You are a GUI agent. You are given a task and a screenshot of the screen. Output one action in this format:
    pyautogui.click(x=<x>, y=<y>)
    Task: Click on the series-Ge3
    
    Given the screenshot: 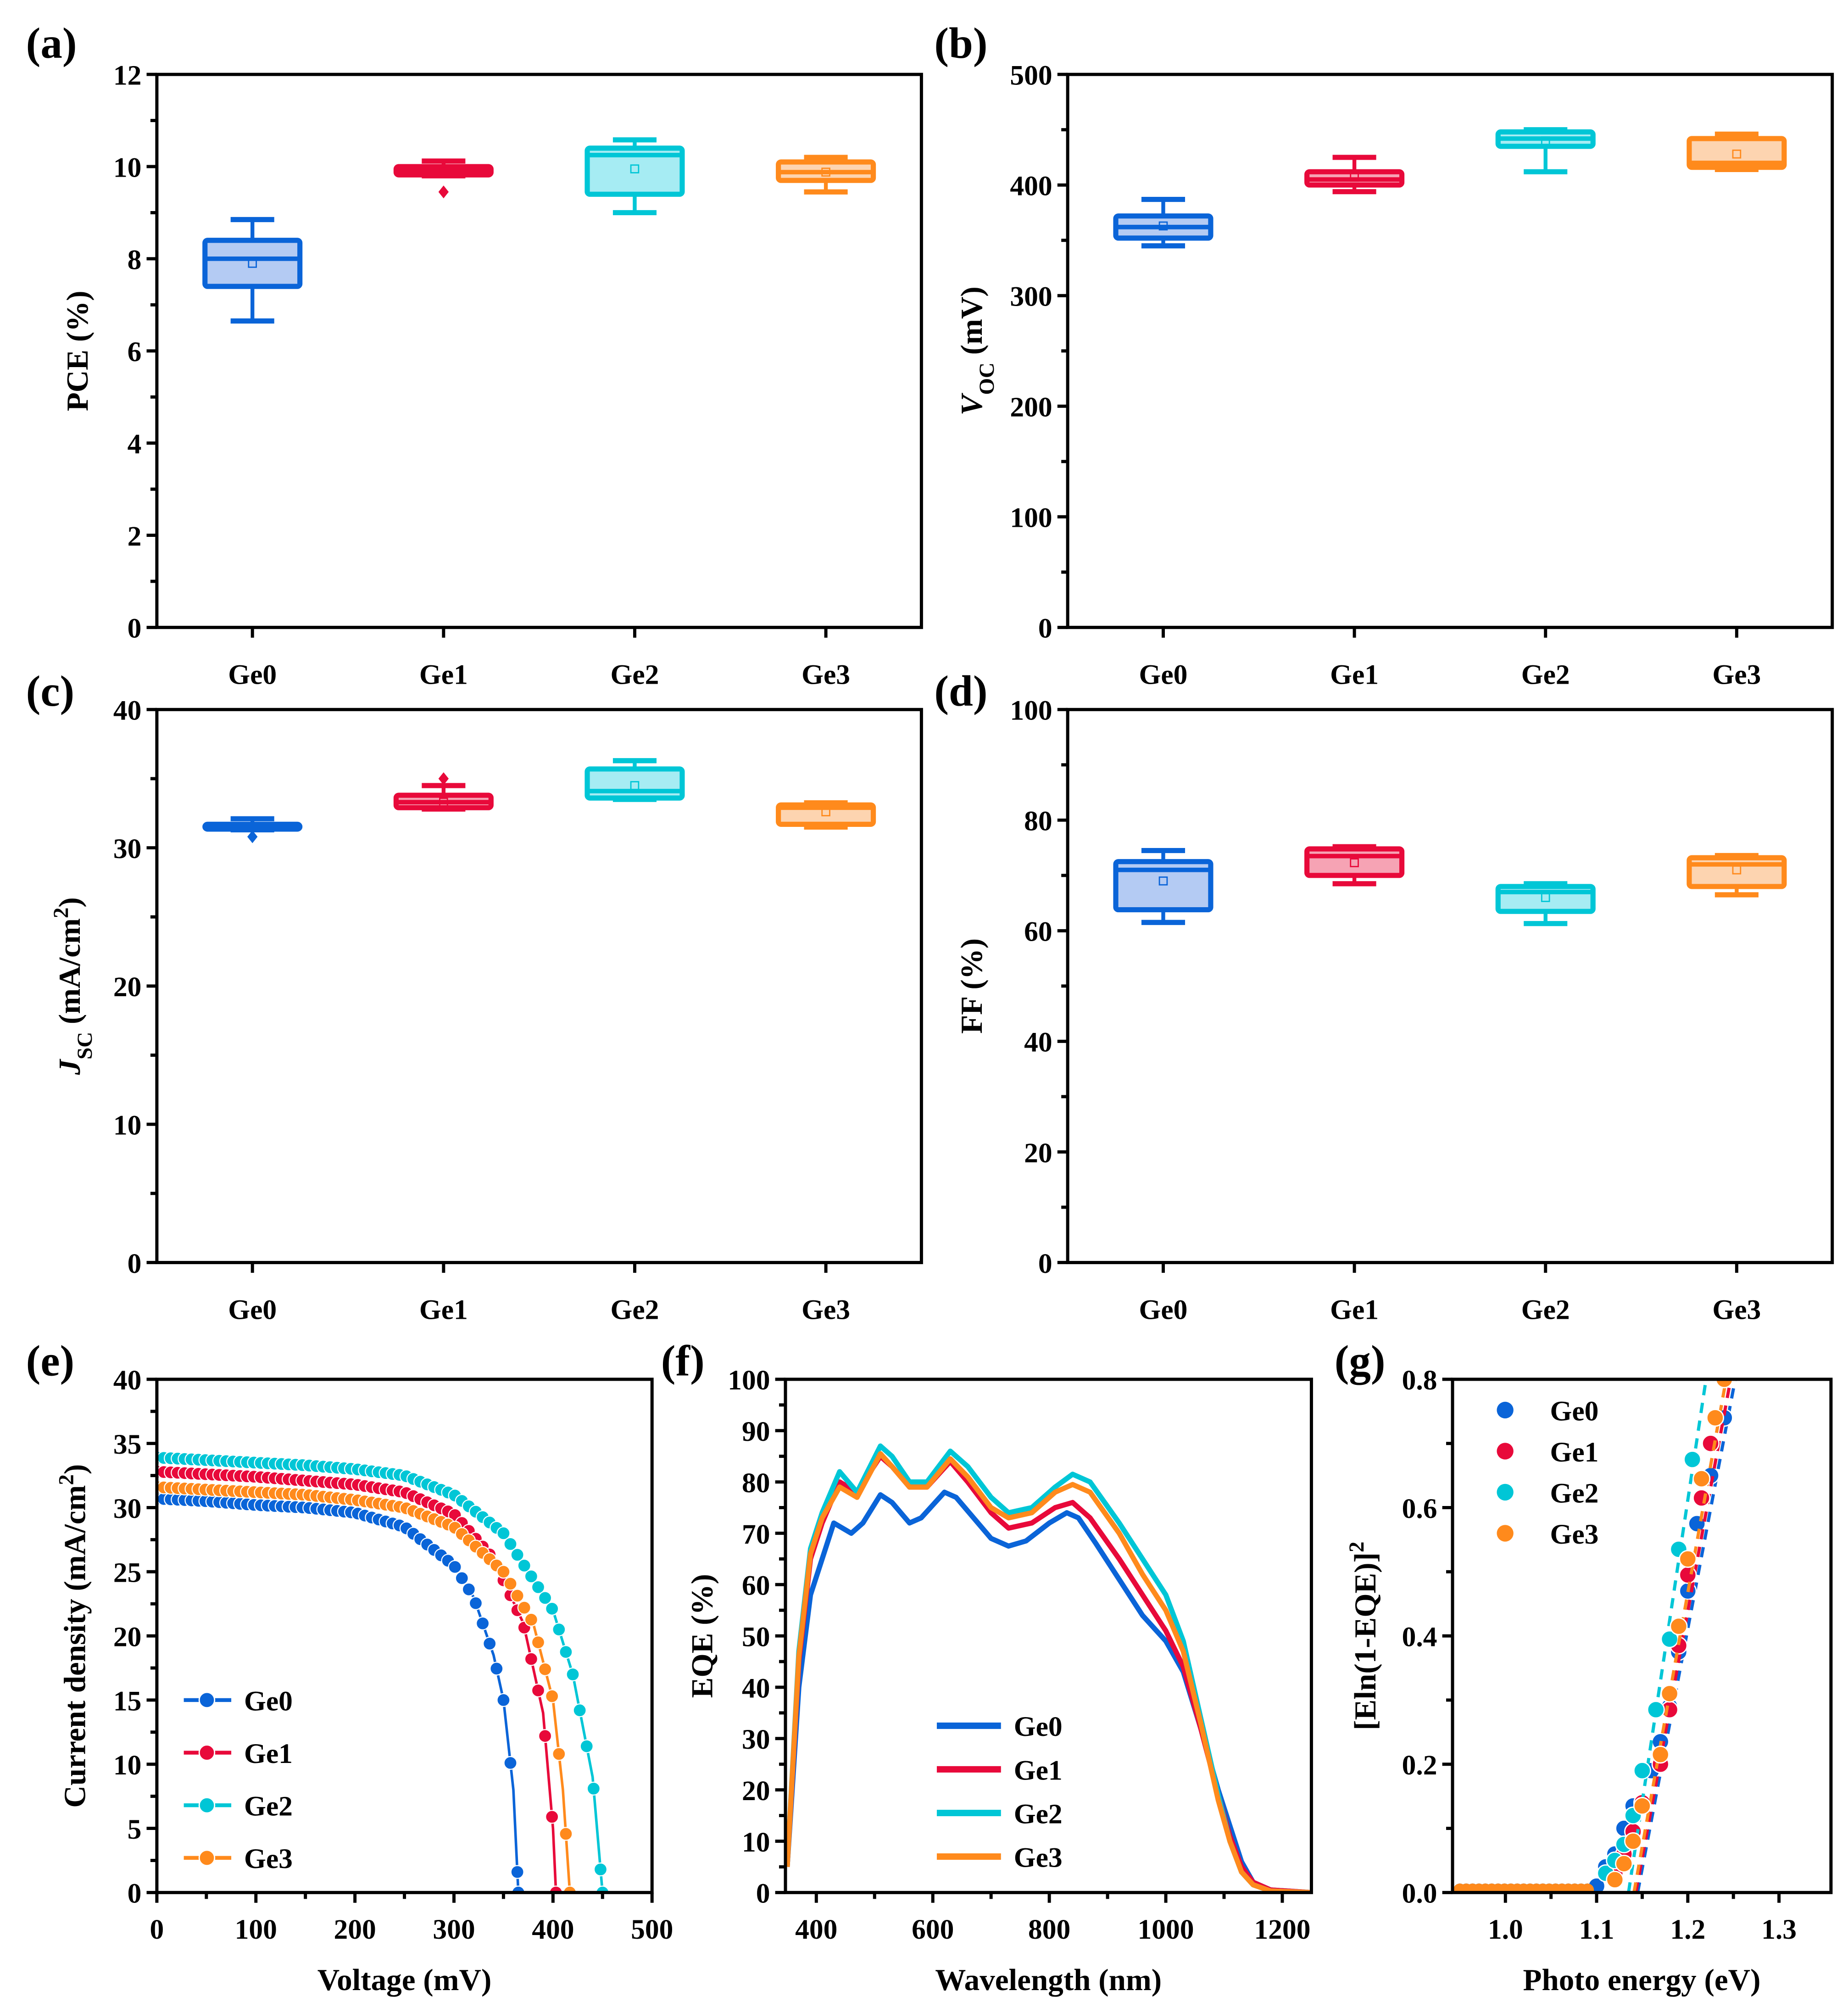 What is the action you would take?
    pyautogui.click(x=1593, y=1636)
    